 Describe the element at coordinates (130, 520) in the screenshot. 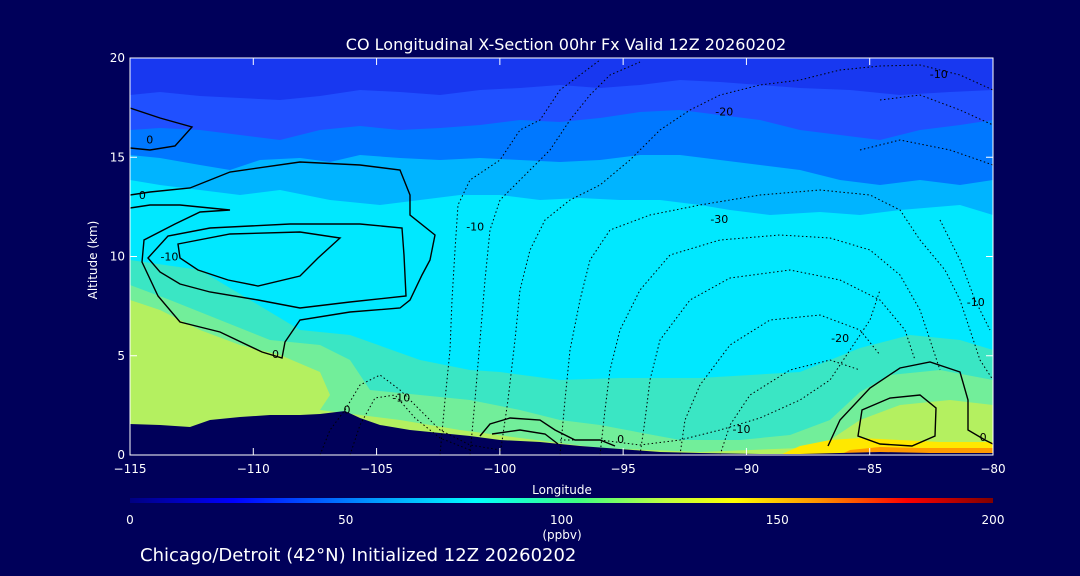

I see `colorbar-tick-label: 0` at that location.